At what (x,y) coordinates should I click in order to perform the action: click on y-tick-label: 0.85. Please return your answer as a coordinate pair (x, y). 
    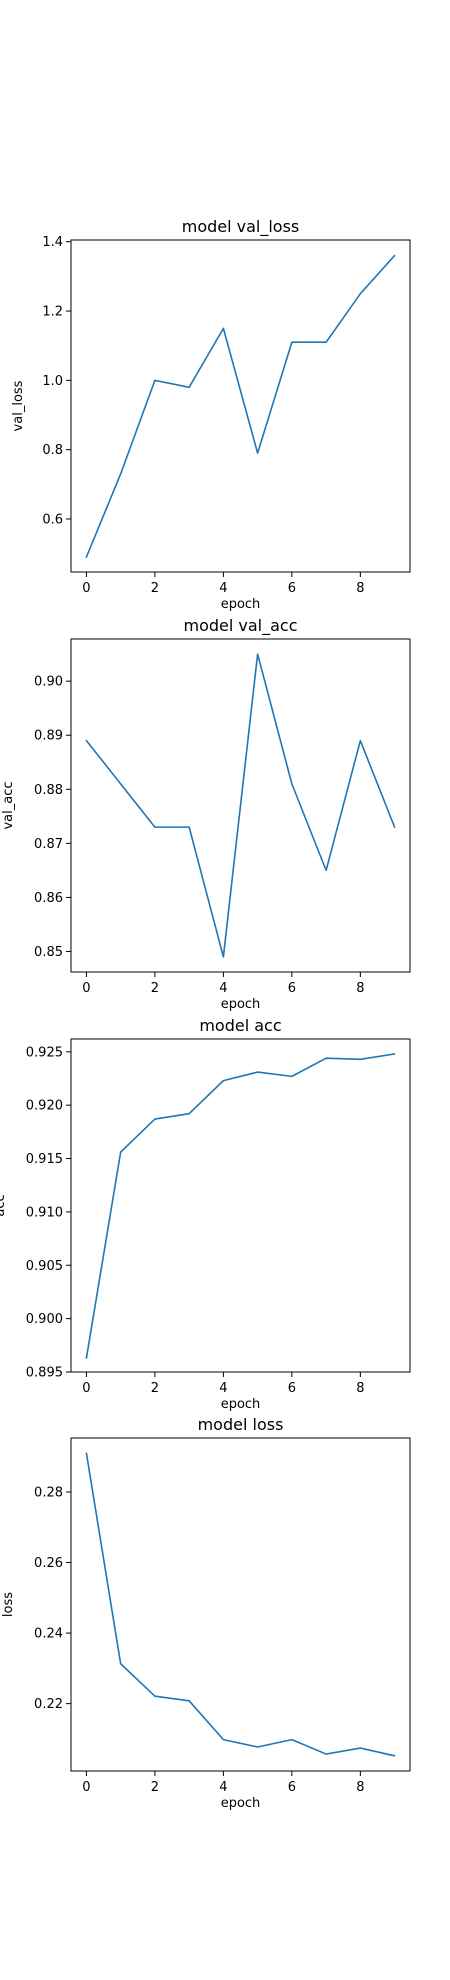
    Looking at the image, I should click on (48, 952).